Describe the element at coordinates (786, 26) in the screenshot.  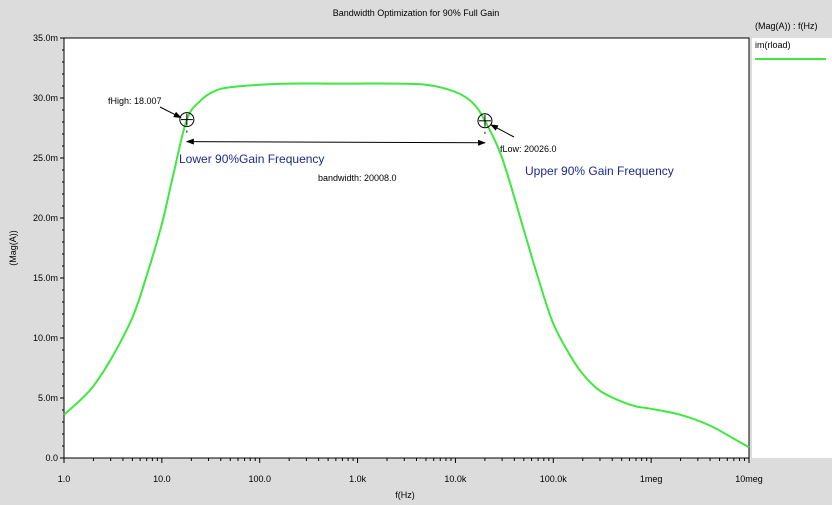
I see `legend-title: (Mag(A)) : f(Hz)` at that location.